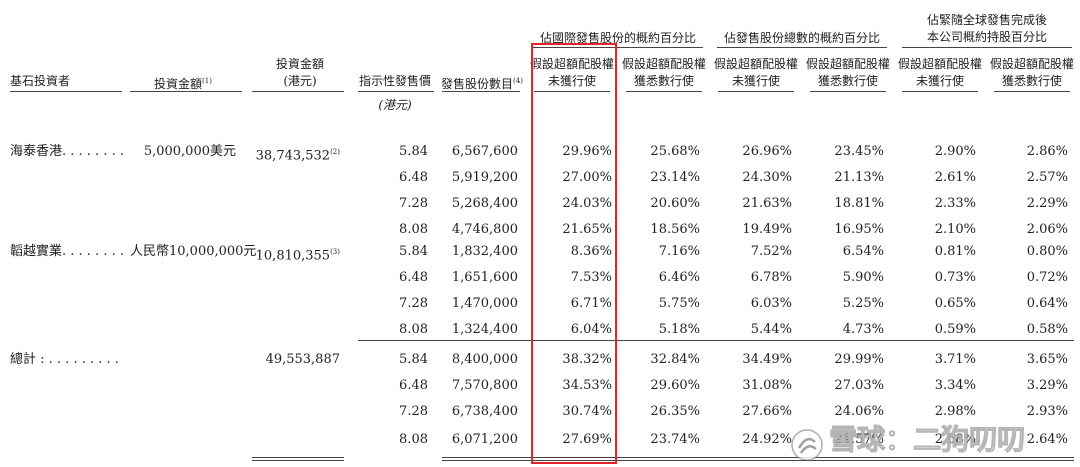  Describe the element at coordinates (484, 385) in the screenshot. I see `offer-shares: 7,570,800` at that location.